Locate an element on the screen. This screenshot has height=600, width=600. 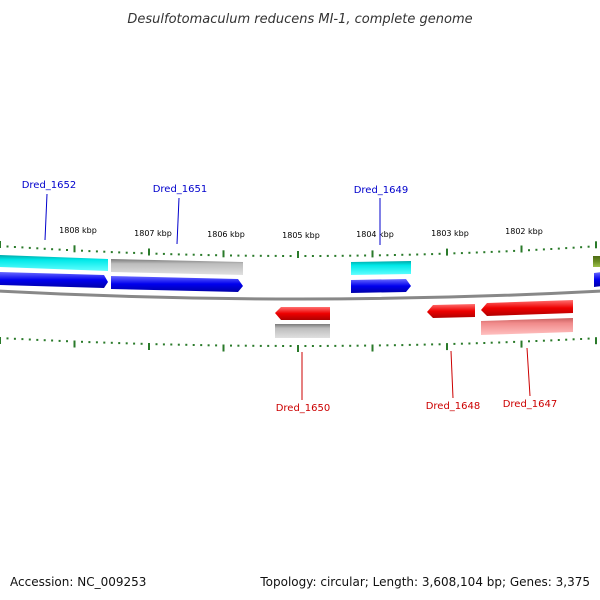
gene-label-dred-1649: Dred_1649 is located at coordinates (381, 190).